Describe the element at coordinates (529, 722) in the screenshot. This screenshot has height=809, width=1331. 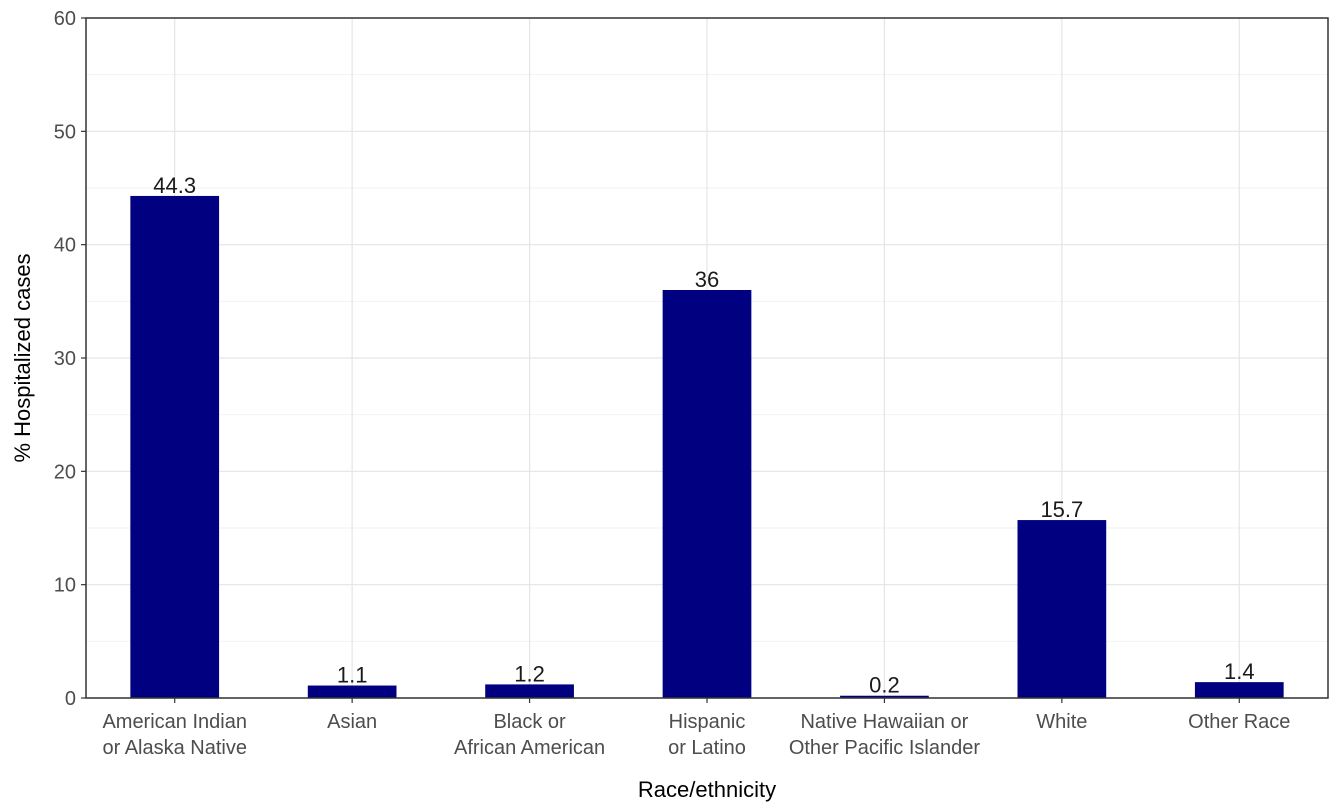
I see `x-tick-label-line: Black or` at that location.